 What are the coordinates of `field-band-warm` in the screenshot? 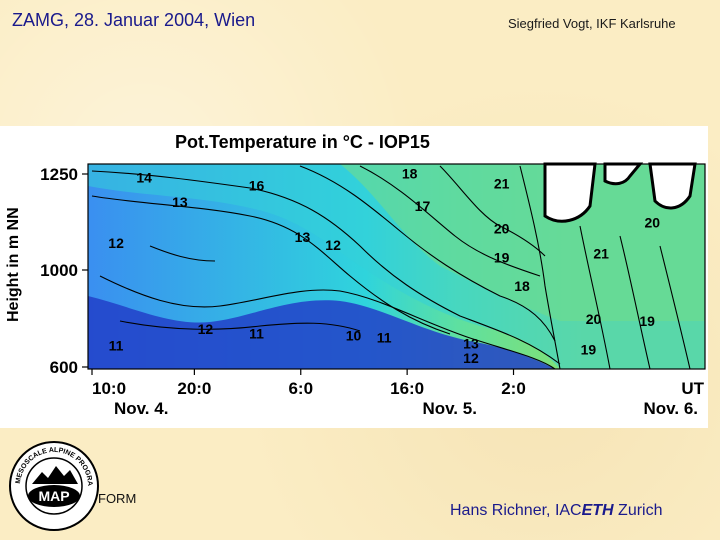 It's located at (522, 242).